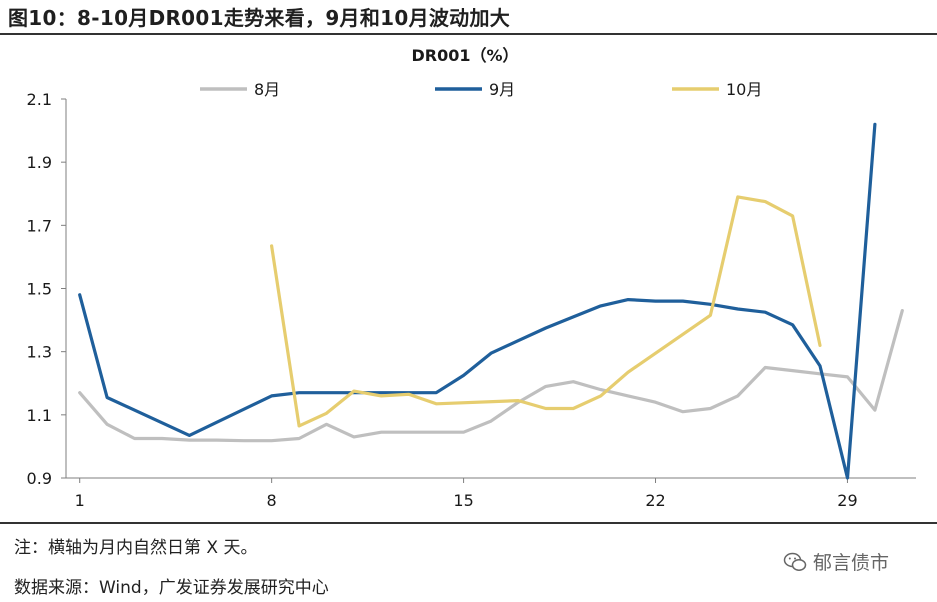  I want to click on footer-rule, so click(468, 523).